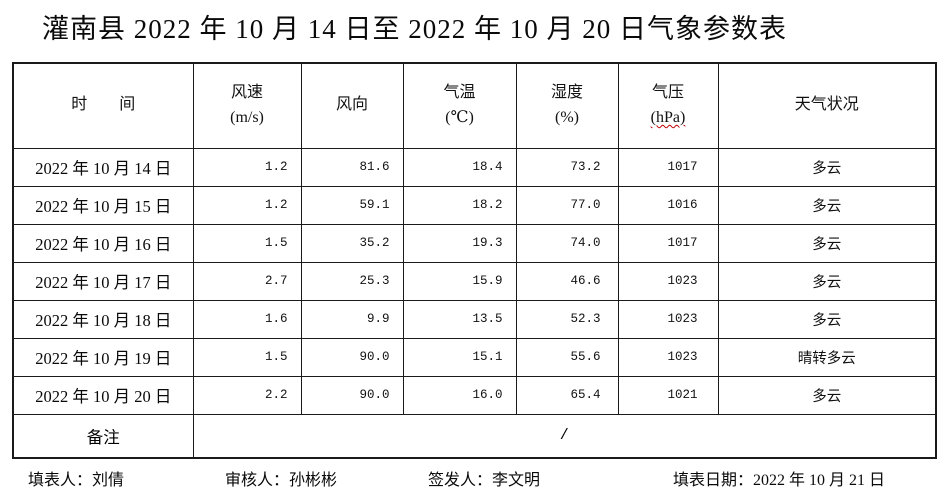 This screenshot has width=944, height=500. What do you see at coordinates (668, 205) in the screenshot?
I see `pressure-cell: 1016` at bounding box center [668, 205].